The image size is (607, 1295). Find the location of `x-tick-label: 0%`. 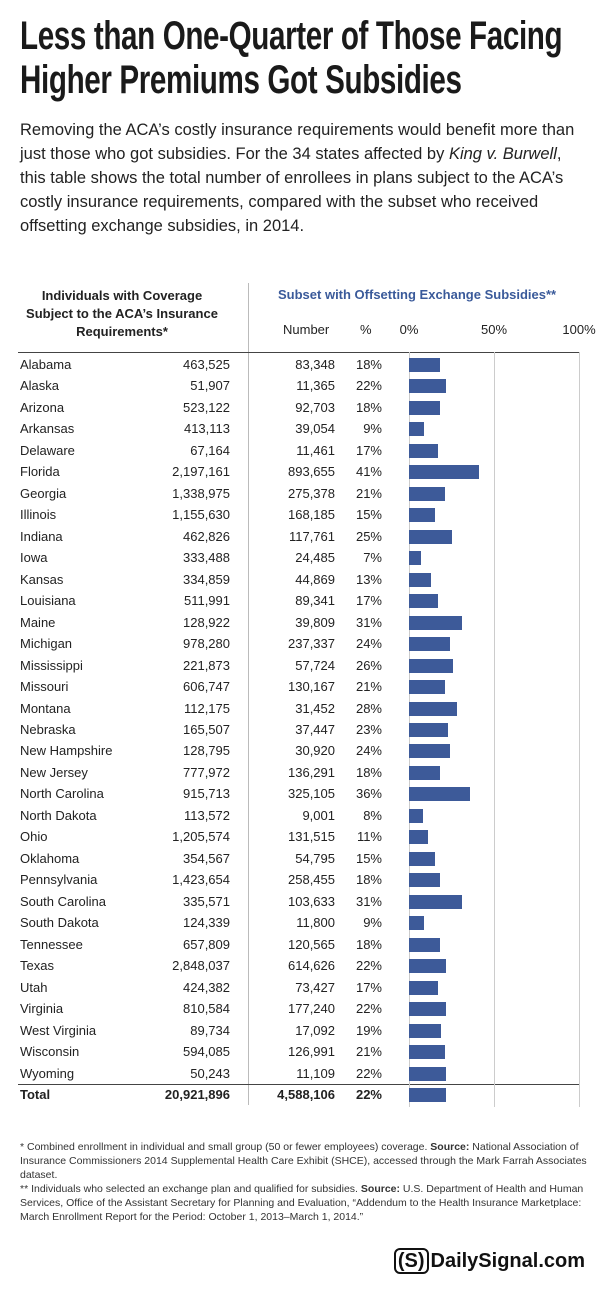

x-tick-label: 0% is located at coordinates (409, 329).